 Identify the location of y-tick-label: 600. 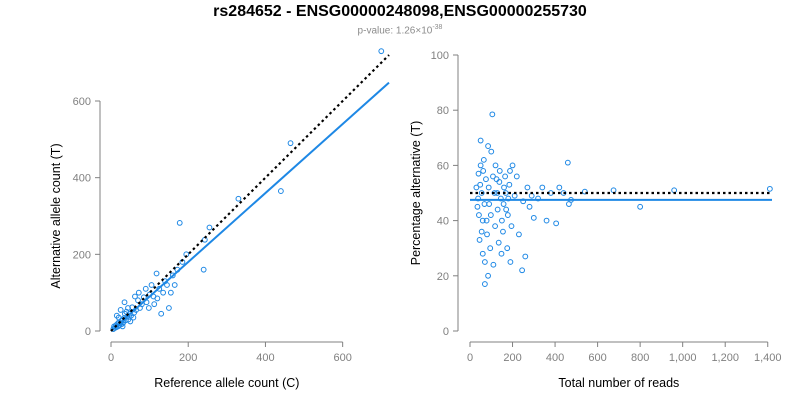
(82, 102).